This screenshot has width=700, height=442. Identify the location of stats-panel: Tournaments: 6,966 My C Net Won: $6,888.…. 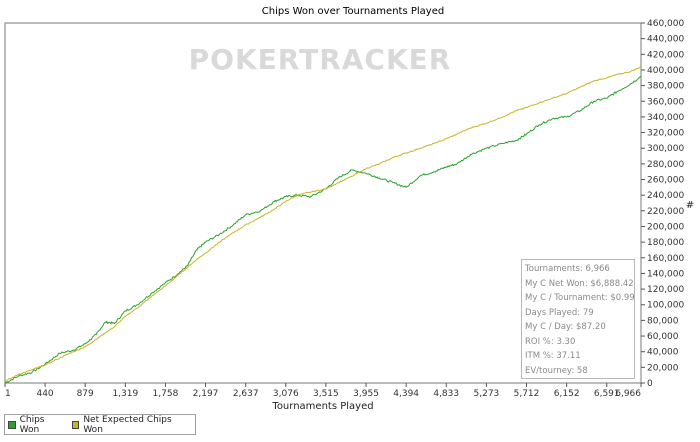
(578, 319).